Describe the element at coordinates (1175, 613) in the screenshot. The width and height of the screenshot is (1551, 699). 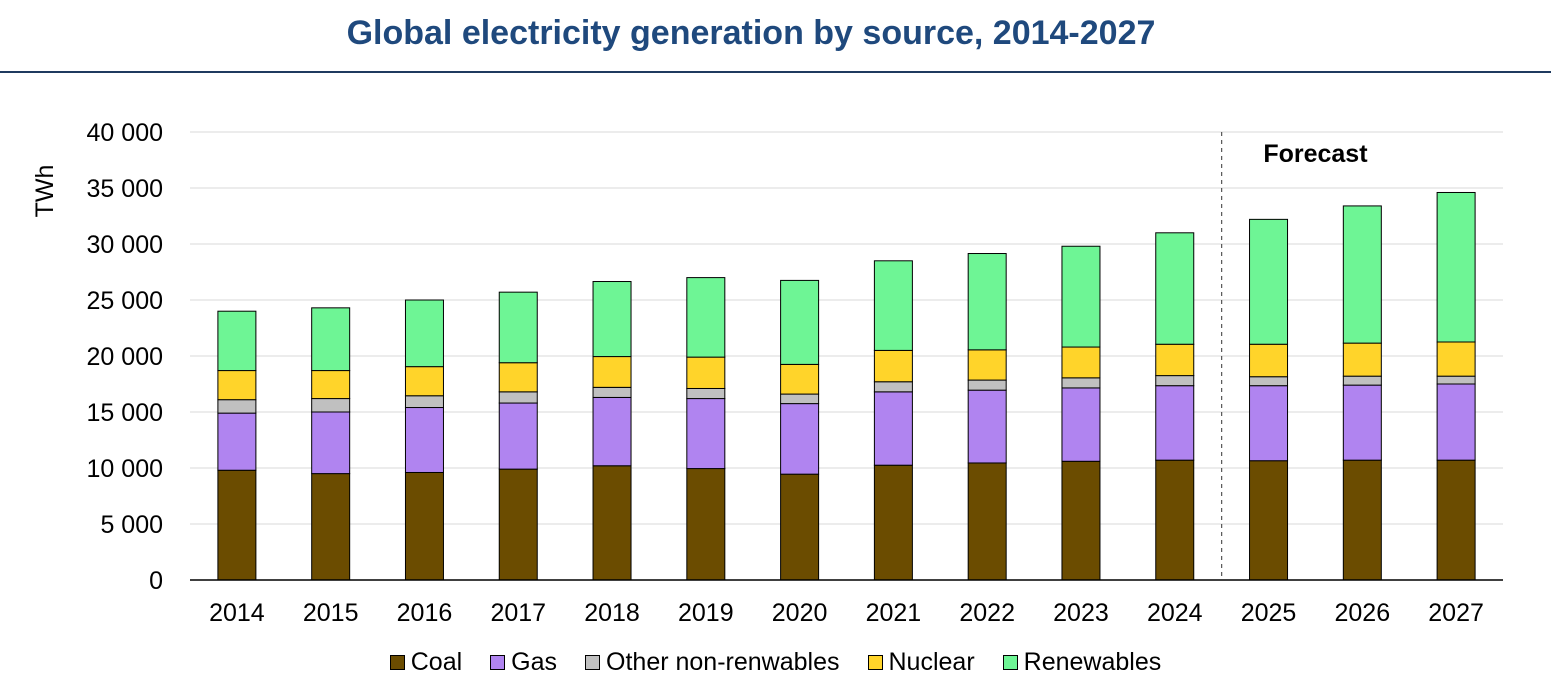
I see `x-tick-label: 2024` at that location.